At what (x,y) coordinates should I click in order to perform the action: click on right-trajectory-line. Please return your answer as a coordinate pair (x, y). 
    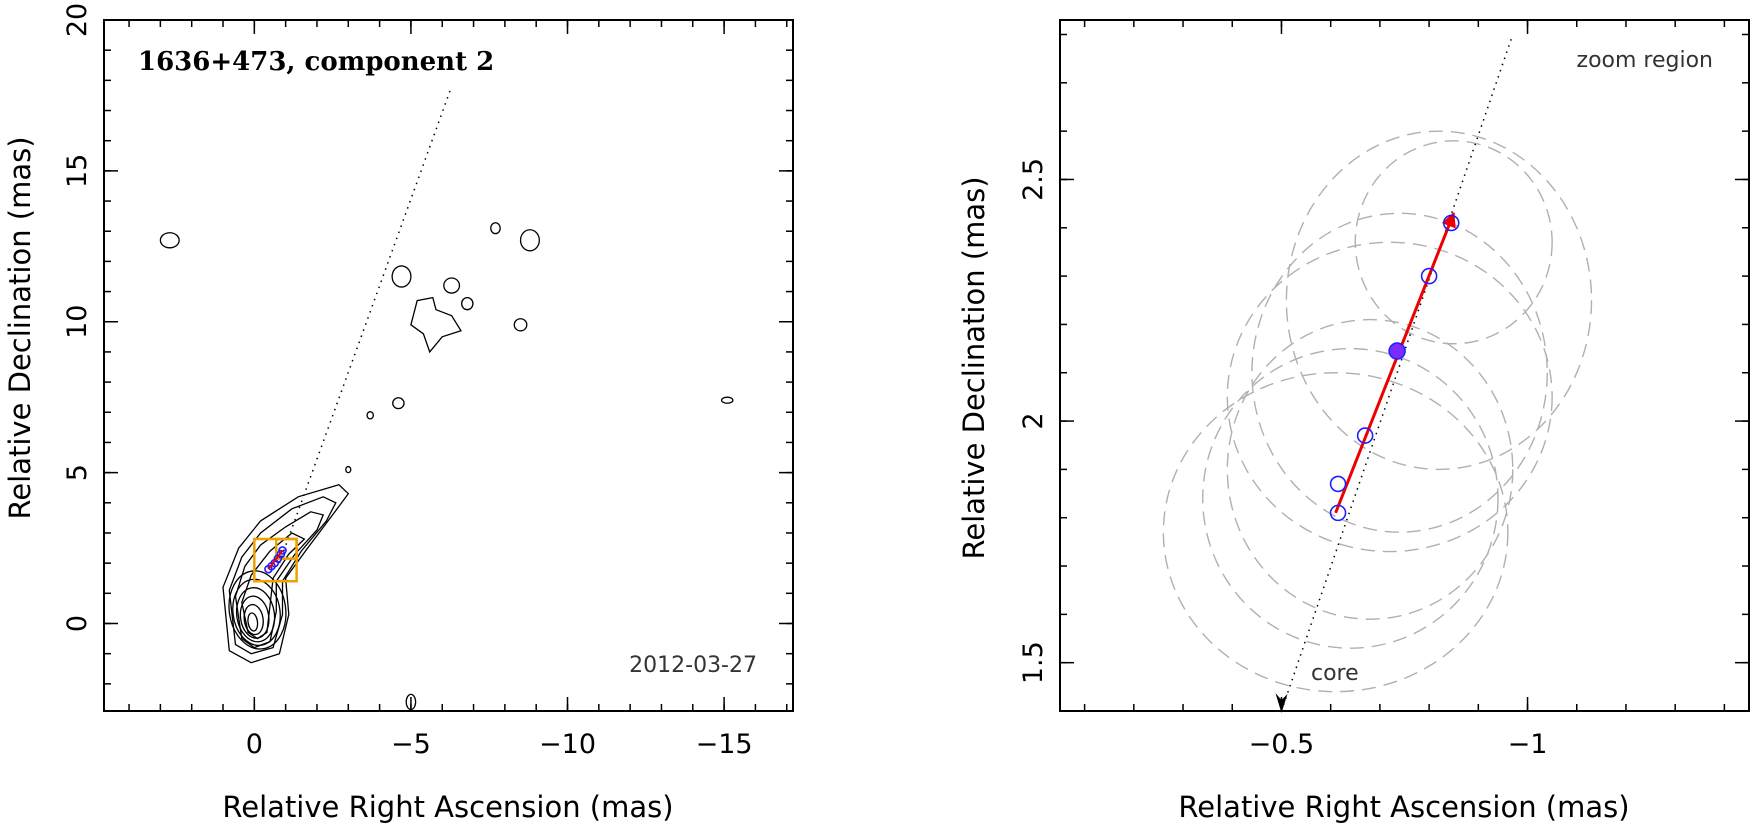
    Looking at the image, I should click on (1397, 373).